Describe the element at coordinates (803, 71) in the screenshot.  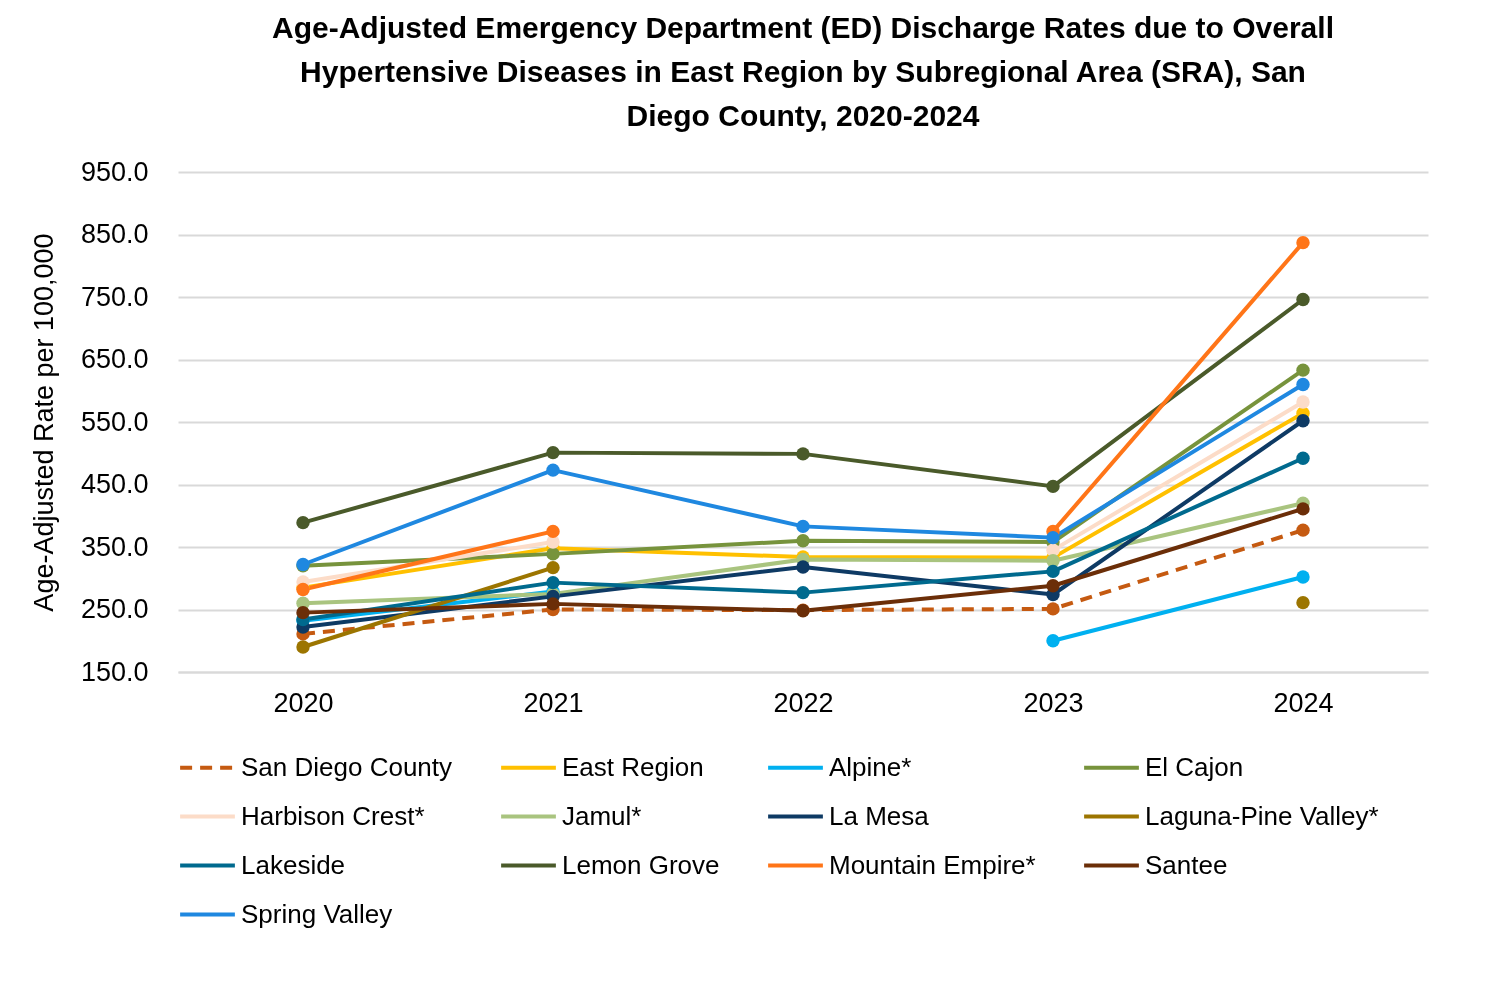
I see `chart-title: Age-Adjusted Emergency Department (ED) Discharge Rates due to Overall Hypertensive Diseases in East Region by Subregional Area (SRA), San Diego County, 2020-2024` at that location.